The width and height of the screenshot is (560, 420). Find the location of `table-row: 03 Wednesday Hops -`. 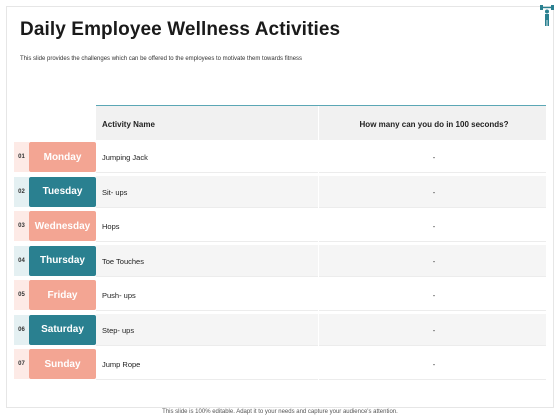

table-row: 03 Wednesday Hops - is located at coordinates (280, 226).